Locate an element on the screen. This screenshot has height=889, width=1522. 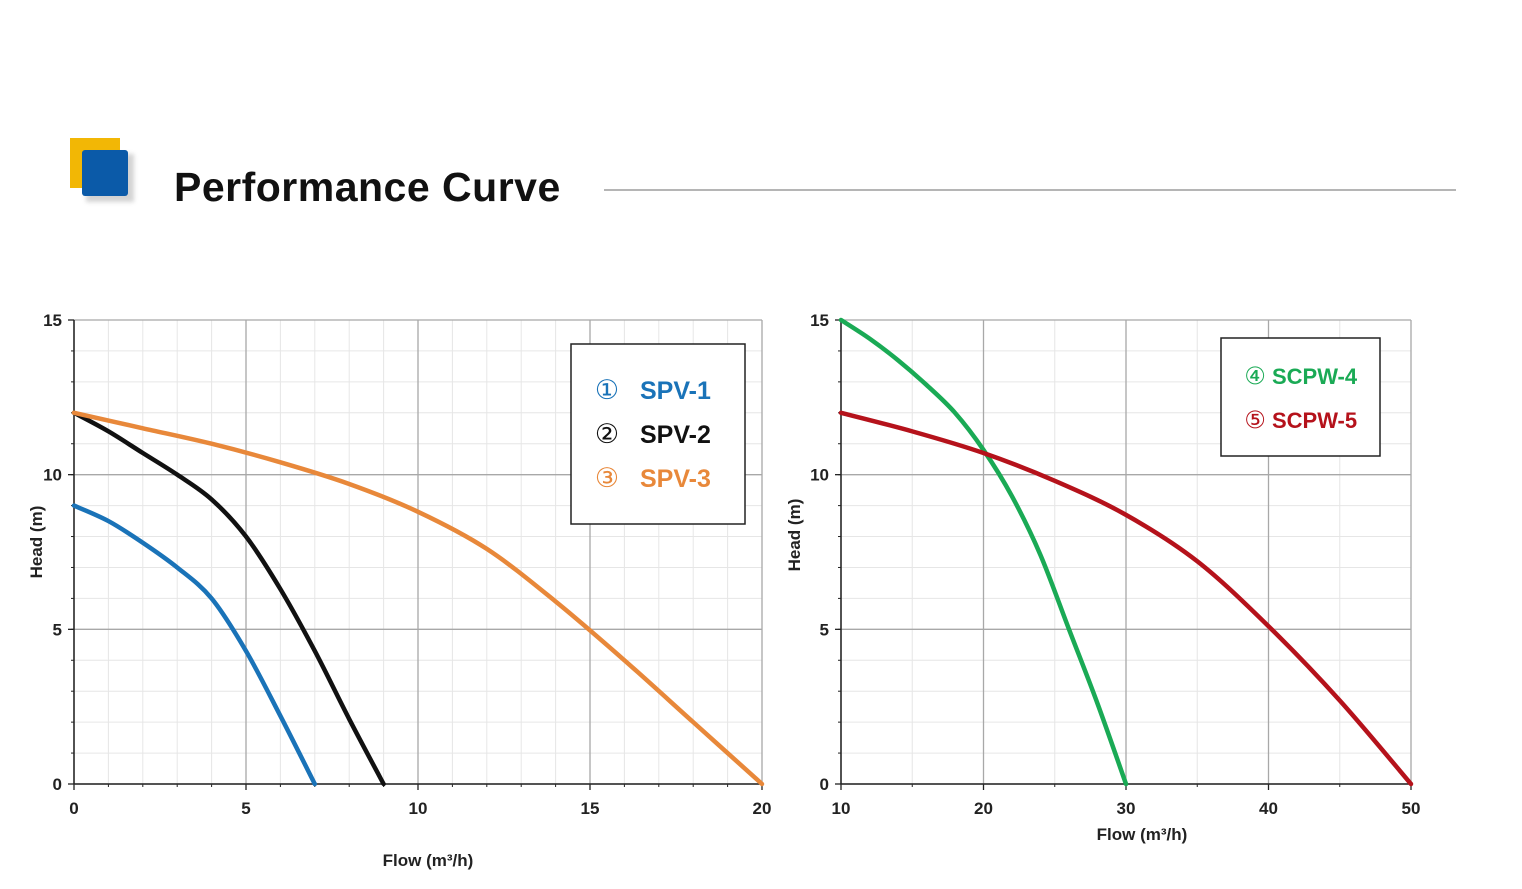
chart-legend: ④ SCPW-4⑤ SCPW-5 is located at coordinates (1300, 397).